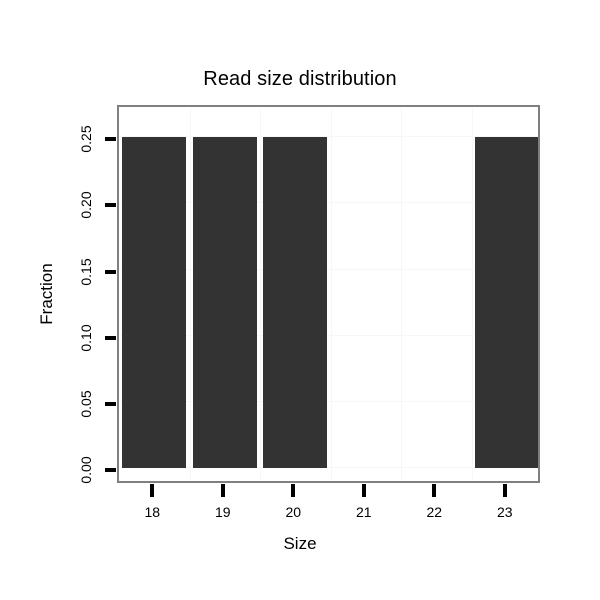  I want to click on y-axis-title-label: Fraction, so click(46, 294).